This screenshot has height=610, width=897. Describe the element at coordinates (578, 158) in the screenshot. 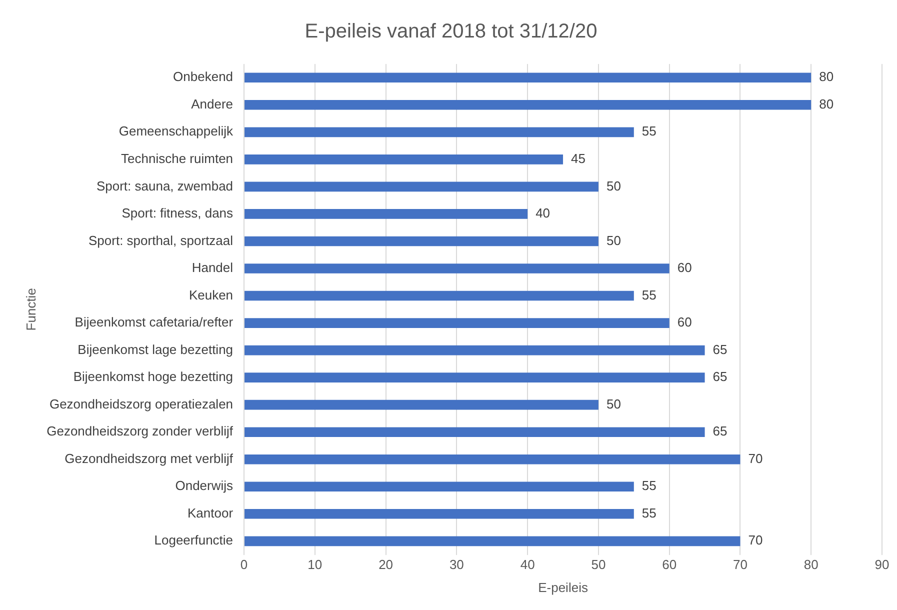

I see `data-label: 45` at that location.